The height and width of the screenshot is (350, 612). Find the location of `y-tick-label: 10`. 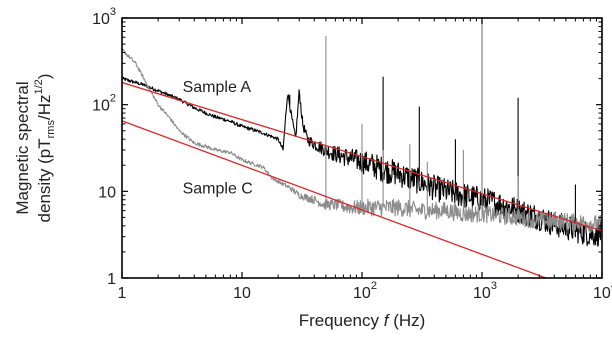

y-tick-label: 10 is located at coordinates (107, 192).